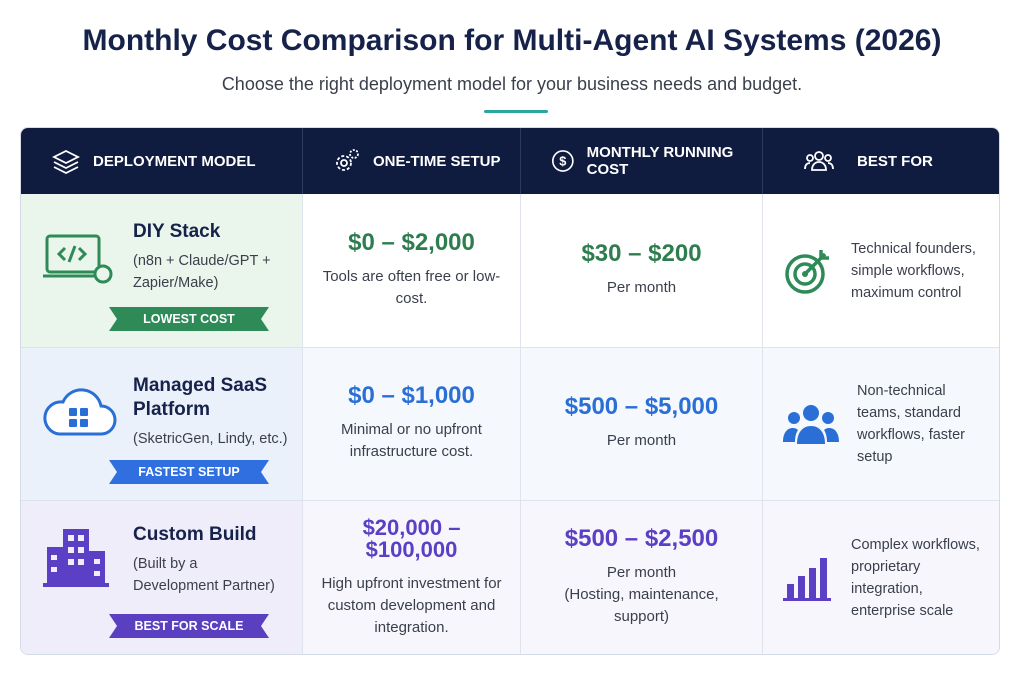 Image resolution: width=1024 pixels, height=683 pixels. Describe the element at coordinates (642, 424) in the screenshot. I see `monthly-cell: $500 – $5,000 Per month` at that location.